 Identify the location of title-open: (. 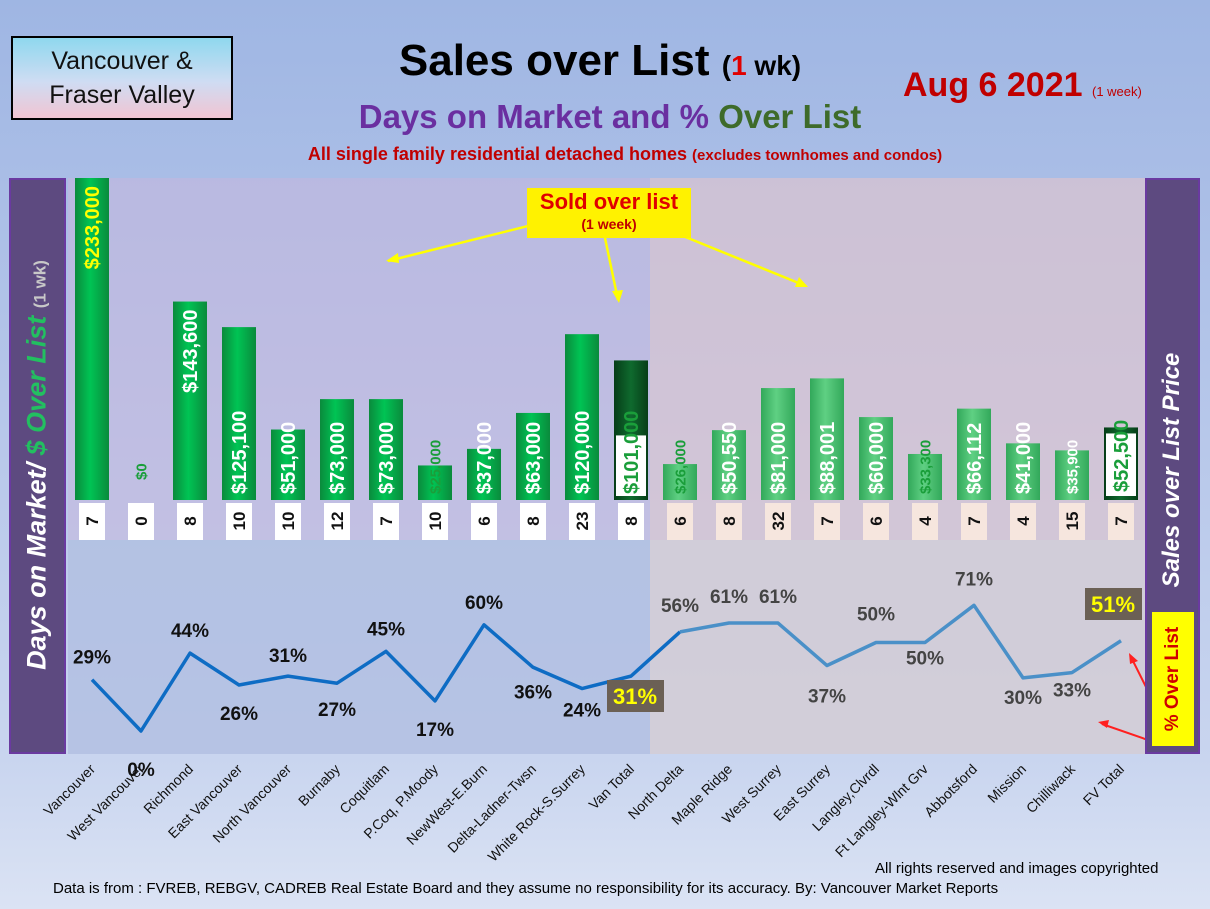
(726, 65).